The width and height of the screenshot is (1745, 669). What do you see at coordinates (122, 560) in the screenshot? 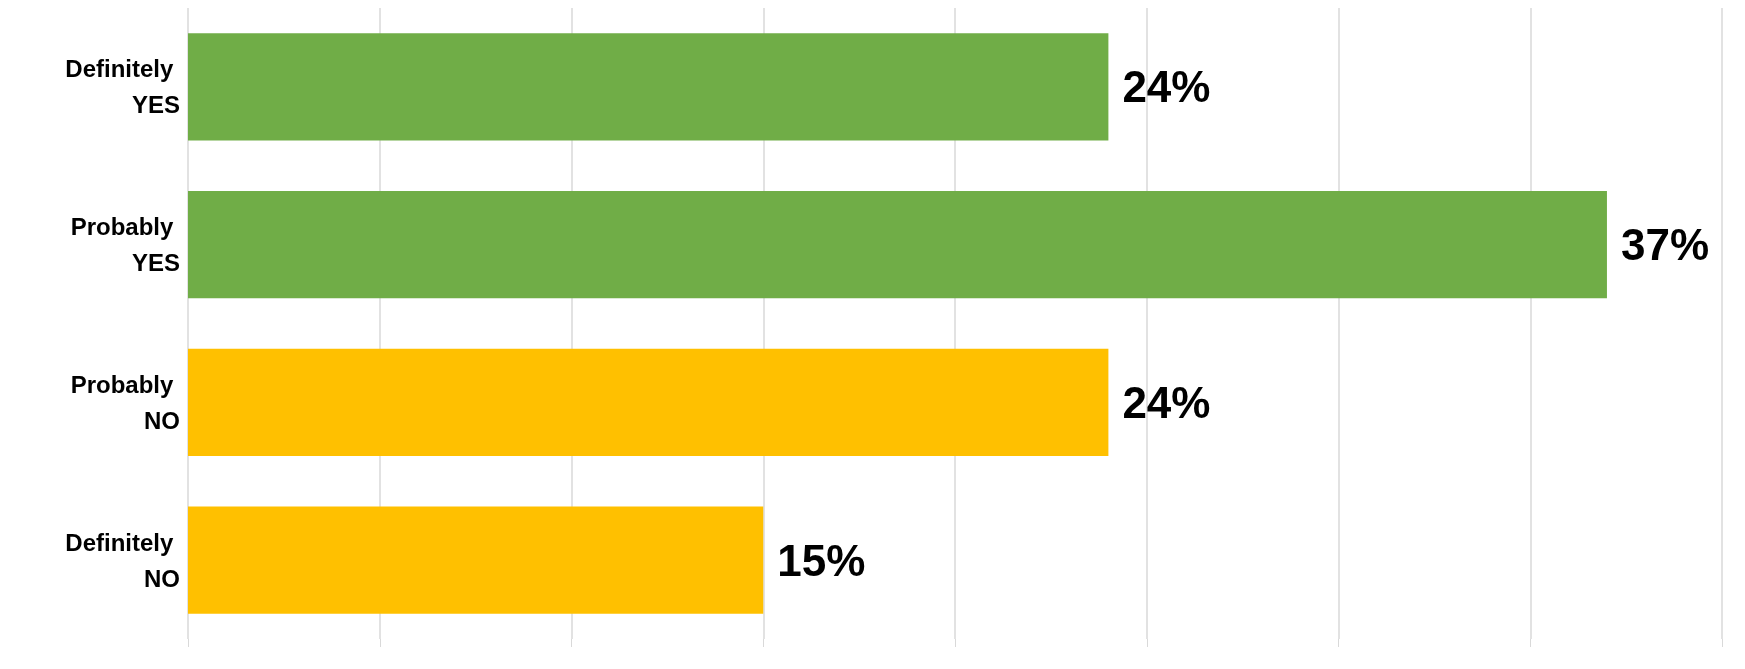
I see `y-tick-label: Definitely NO` at bounding box center [122, 560].